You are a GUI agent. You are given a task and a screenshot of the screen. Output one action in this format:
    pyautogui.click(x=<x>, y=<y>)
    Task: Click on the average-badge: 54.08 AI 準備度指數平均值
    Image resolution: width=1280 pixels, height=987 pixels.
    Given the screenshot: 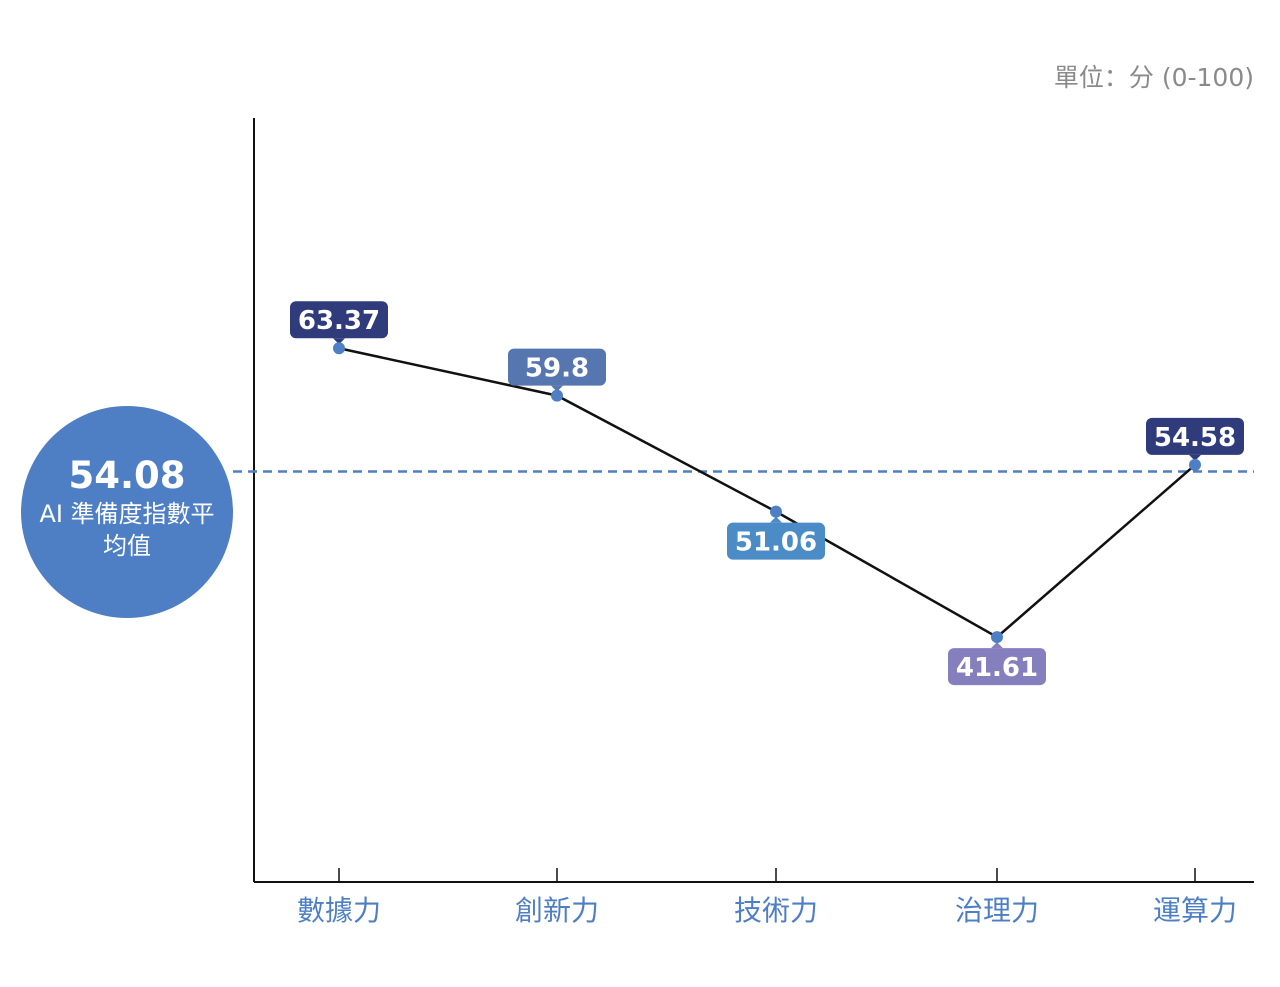 What is the action you would take?
    pyautogui.click(x=127, y=512)
    